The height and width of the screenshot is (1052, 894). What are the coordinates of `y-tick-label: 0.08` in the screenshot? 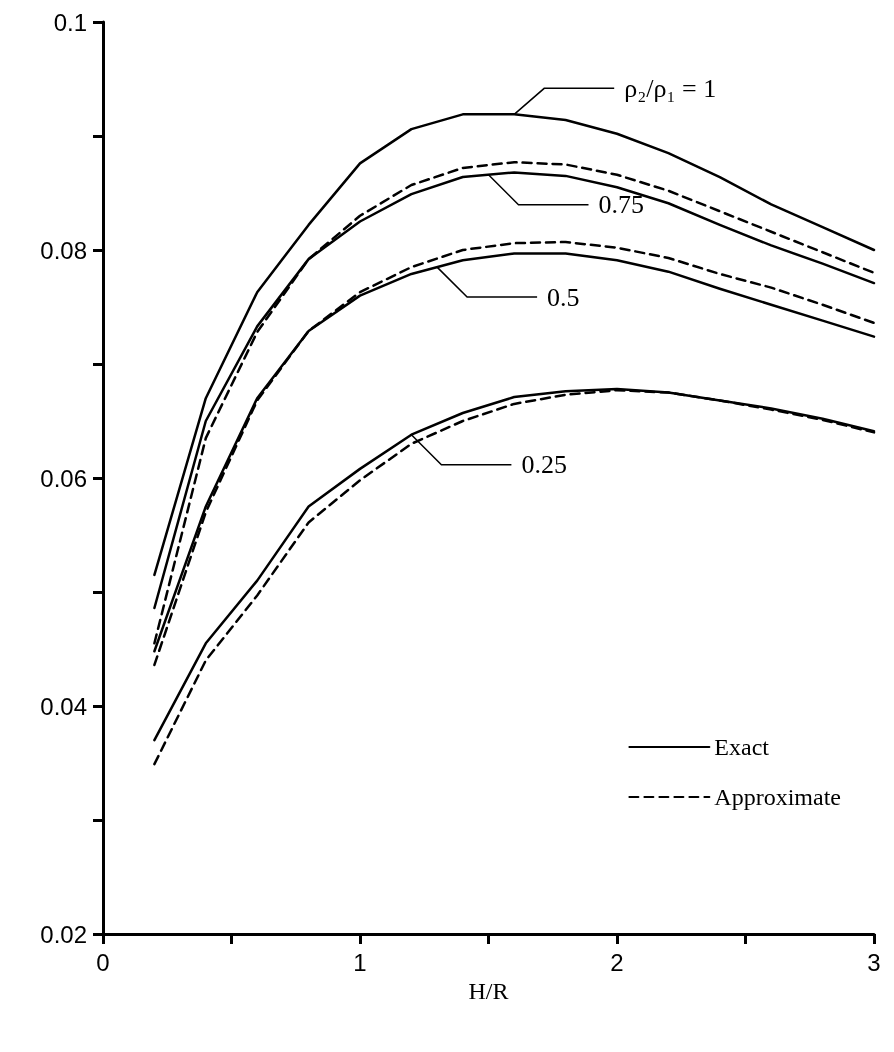 It's located at (63, 250).